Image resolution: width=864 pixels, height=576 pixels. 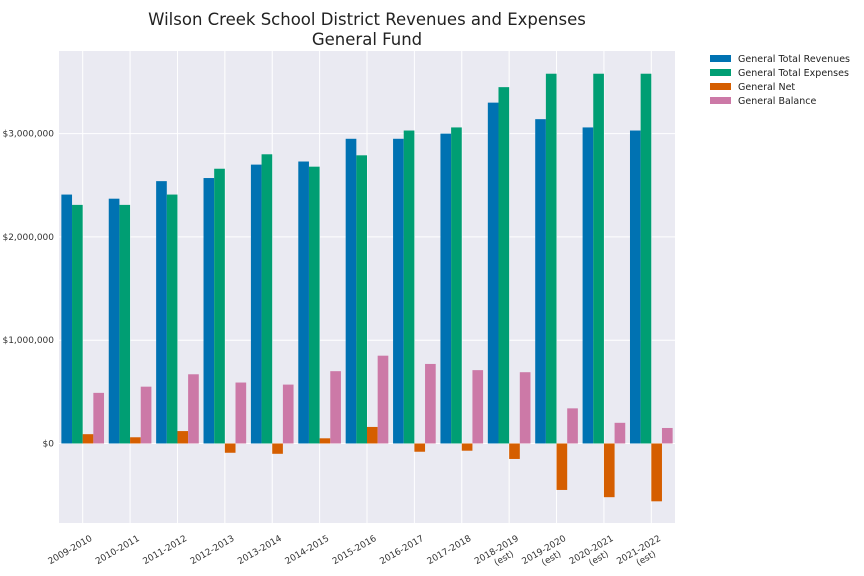 What do you see at coordinates (794, 59) in the screenshot?
I see `legend-label: General Total Revenues` at bounding box center [794, 59].